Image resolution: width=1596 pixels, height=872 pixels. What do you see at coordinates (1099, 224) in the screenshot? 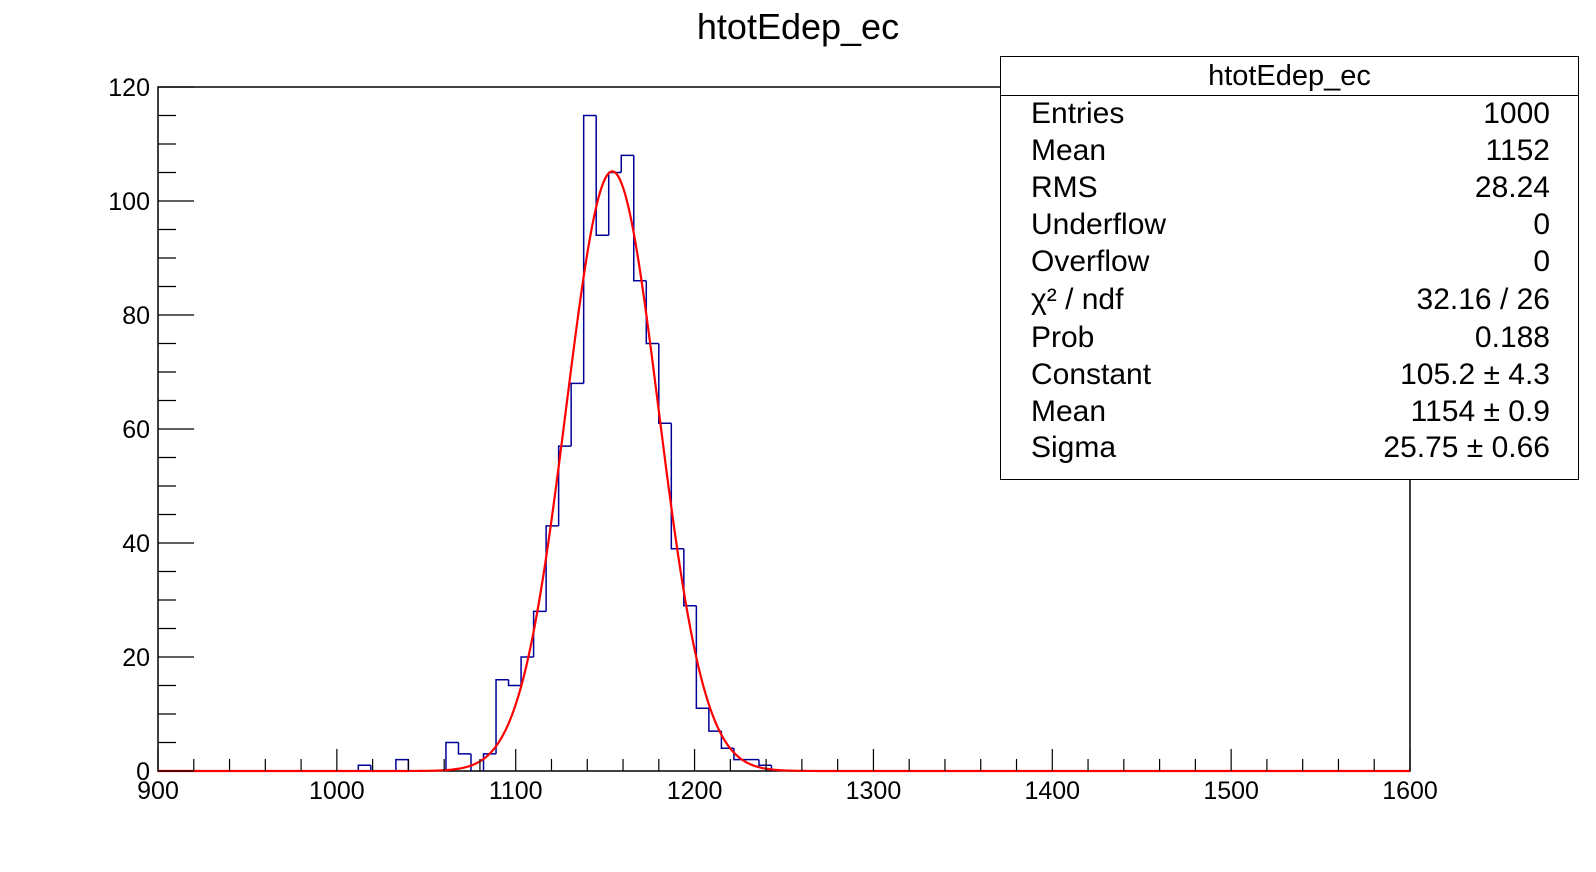
I see `stats-key: Underflow` at bounding box center [1099, 224].